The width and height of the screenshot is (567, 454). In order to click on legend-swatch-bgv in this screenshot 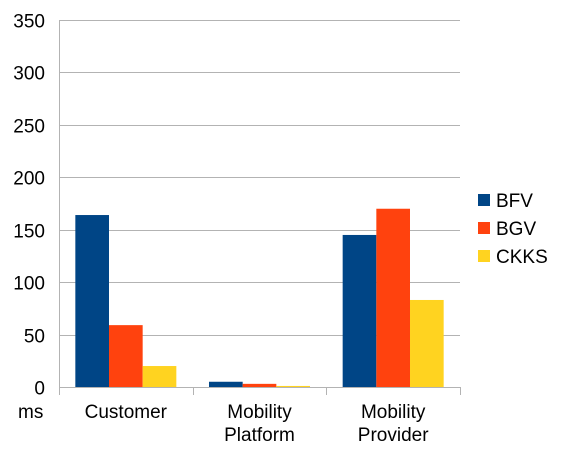, I will do `click(484, 228)`.